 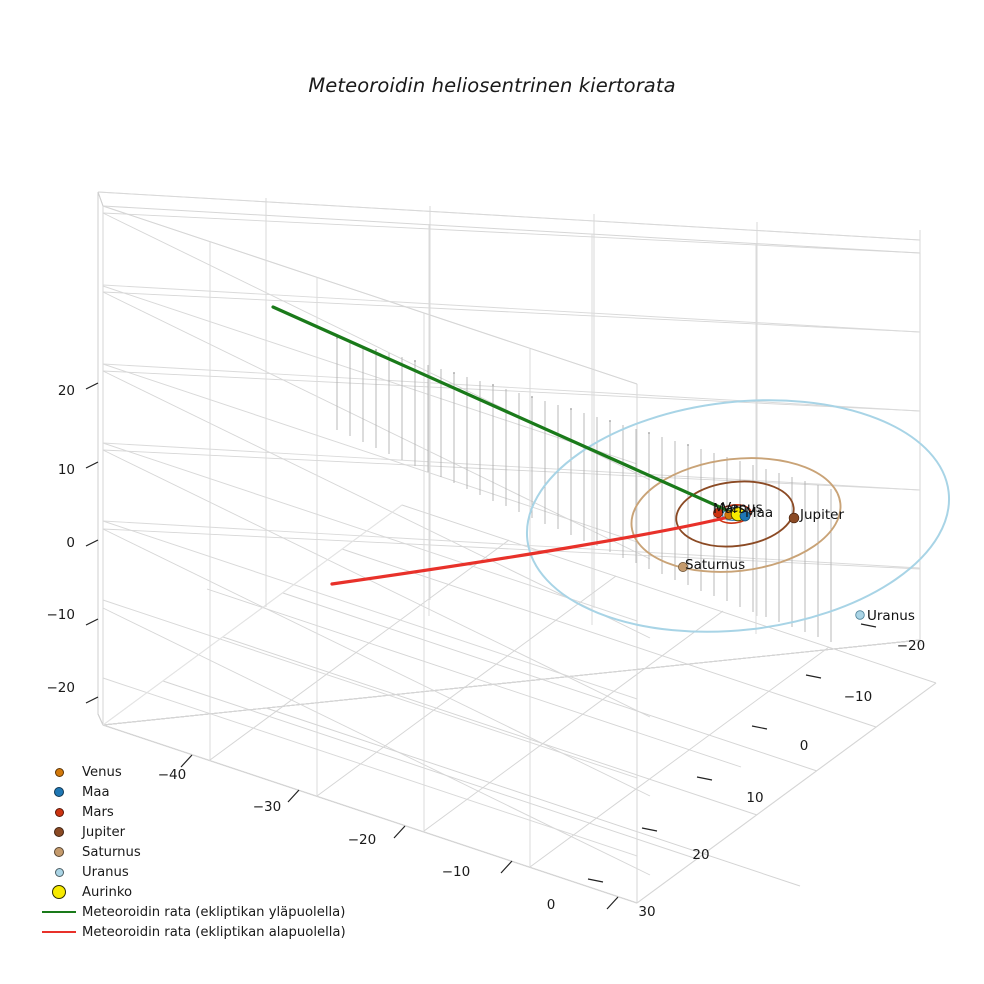 I want to click on legend-item-venus: Venus, so click(x=188, y=772).